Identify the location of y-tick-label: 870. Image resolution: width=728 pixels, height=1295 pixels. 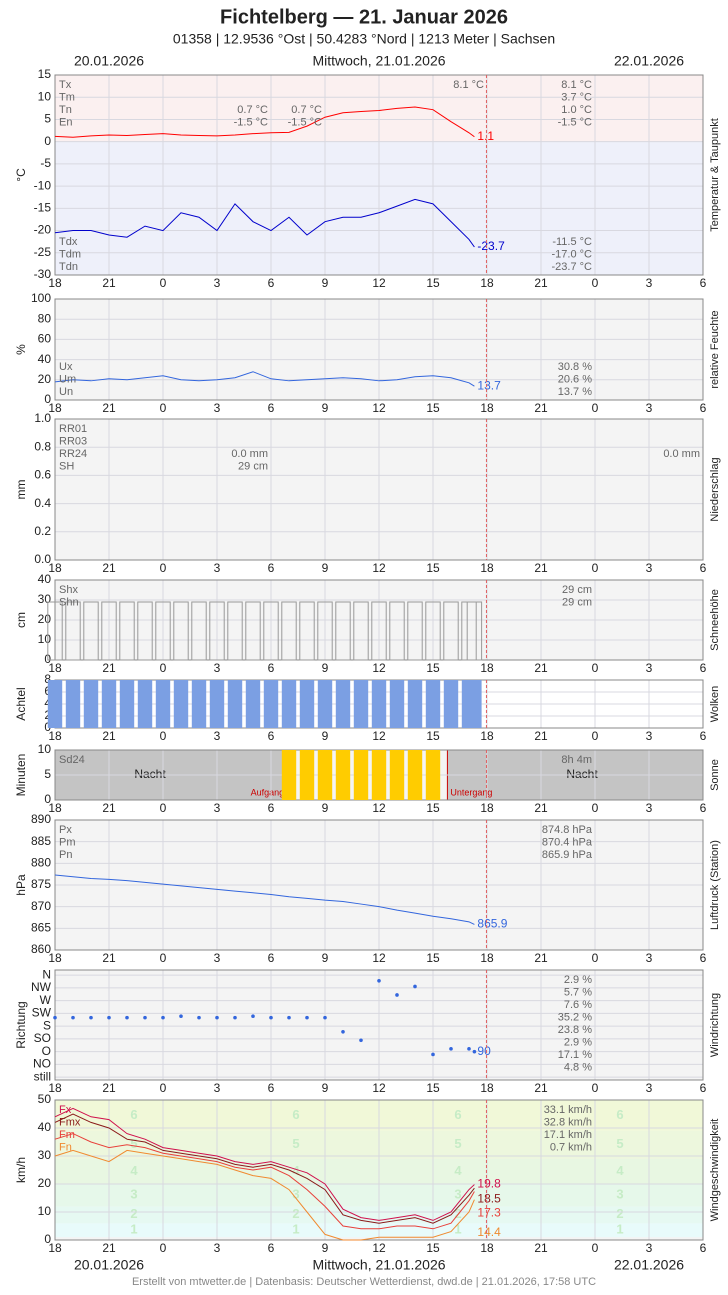
(41, 906).